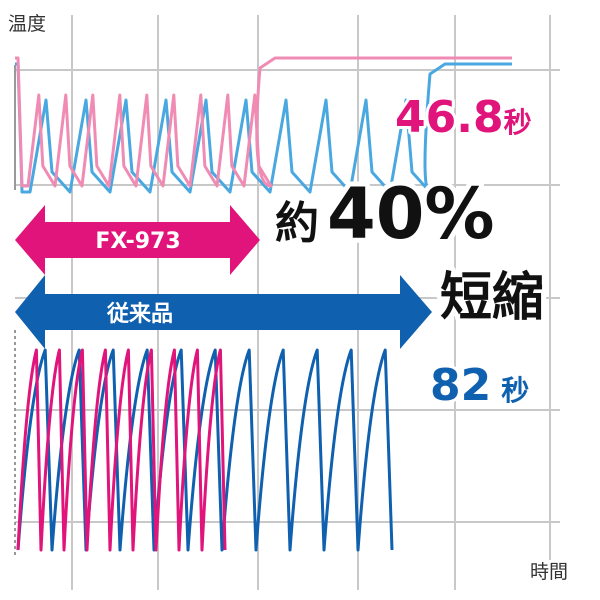  Describe the element at coordinates (518, 122) in the screenshot. I see `new-time-unit: 秒` at that location.